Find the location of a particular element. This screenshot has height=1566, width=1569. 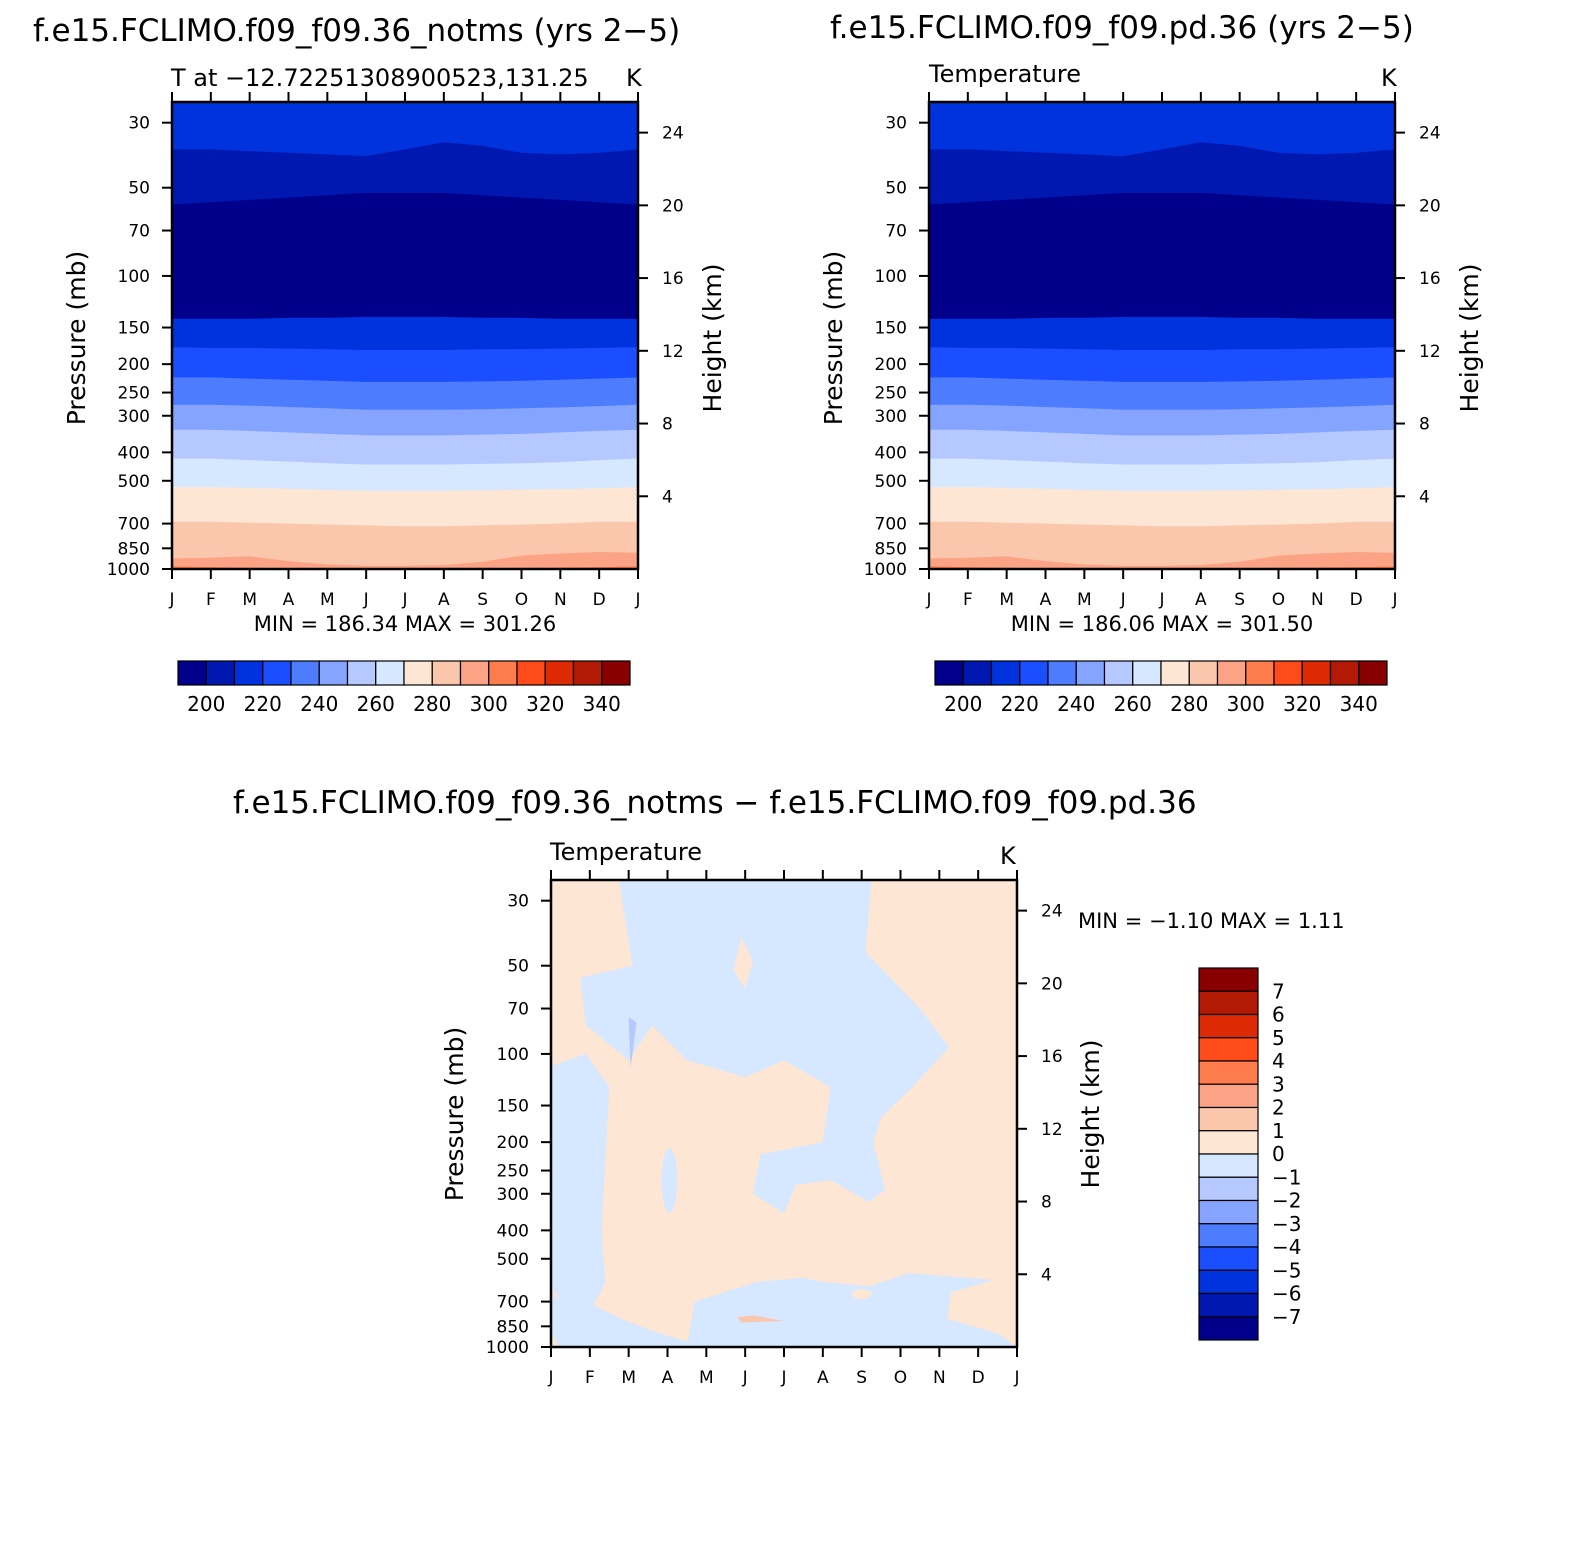

panel-3-units: K is located at coordinates (1008, 856).